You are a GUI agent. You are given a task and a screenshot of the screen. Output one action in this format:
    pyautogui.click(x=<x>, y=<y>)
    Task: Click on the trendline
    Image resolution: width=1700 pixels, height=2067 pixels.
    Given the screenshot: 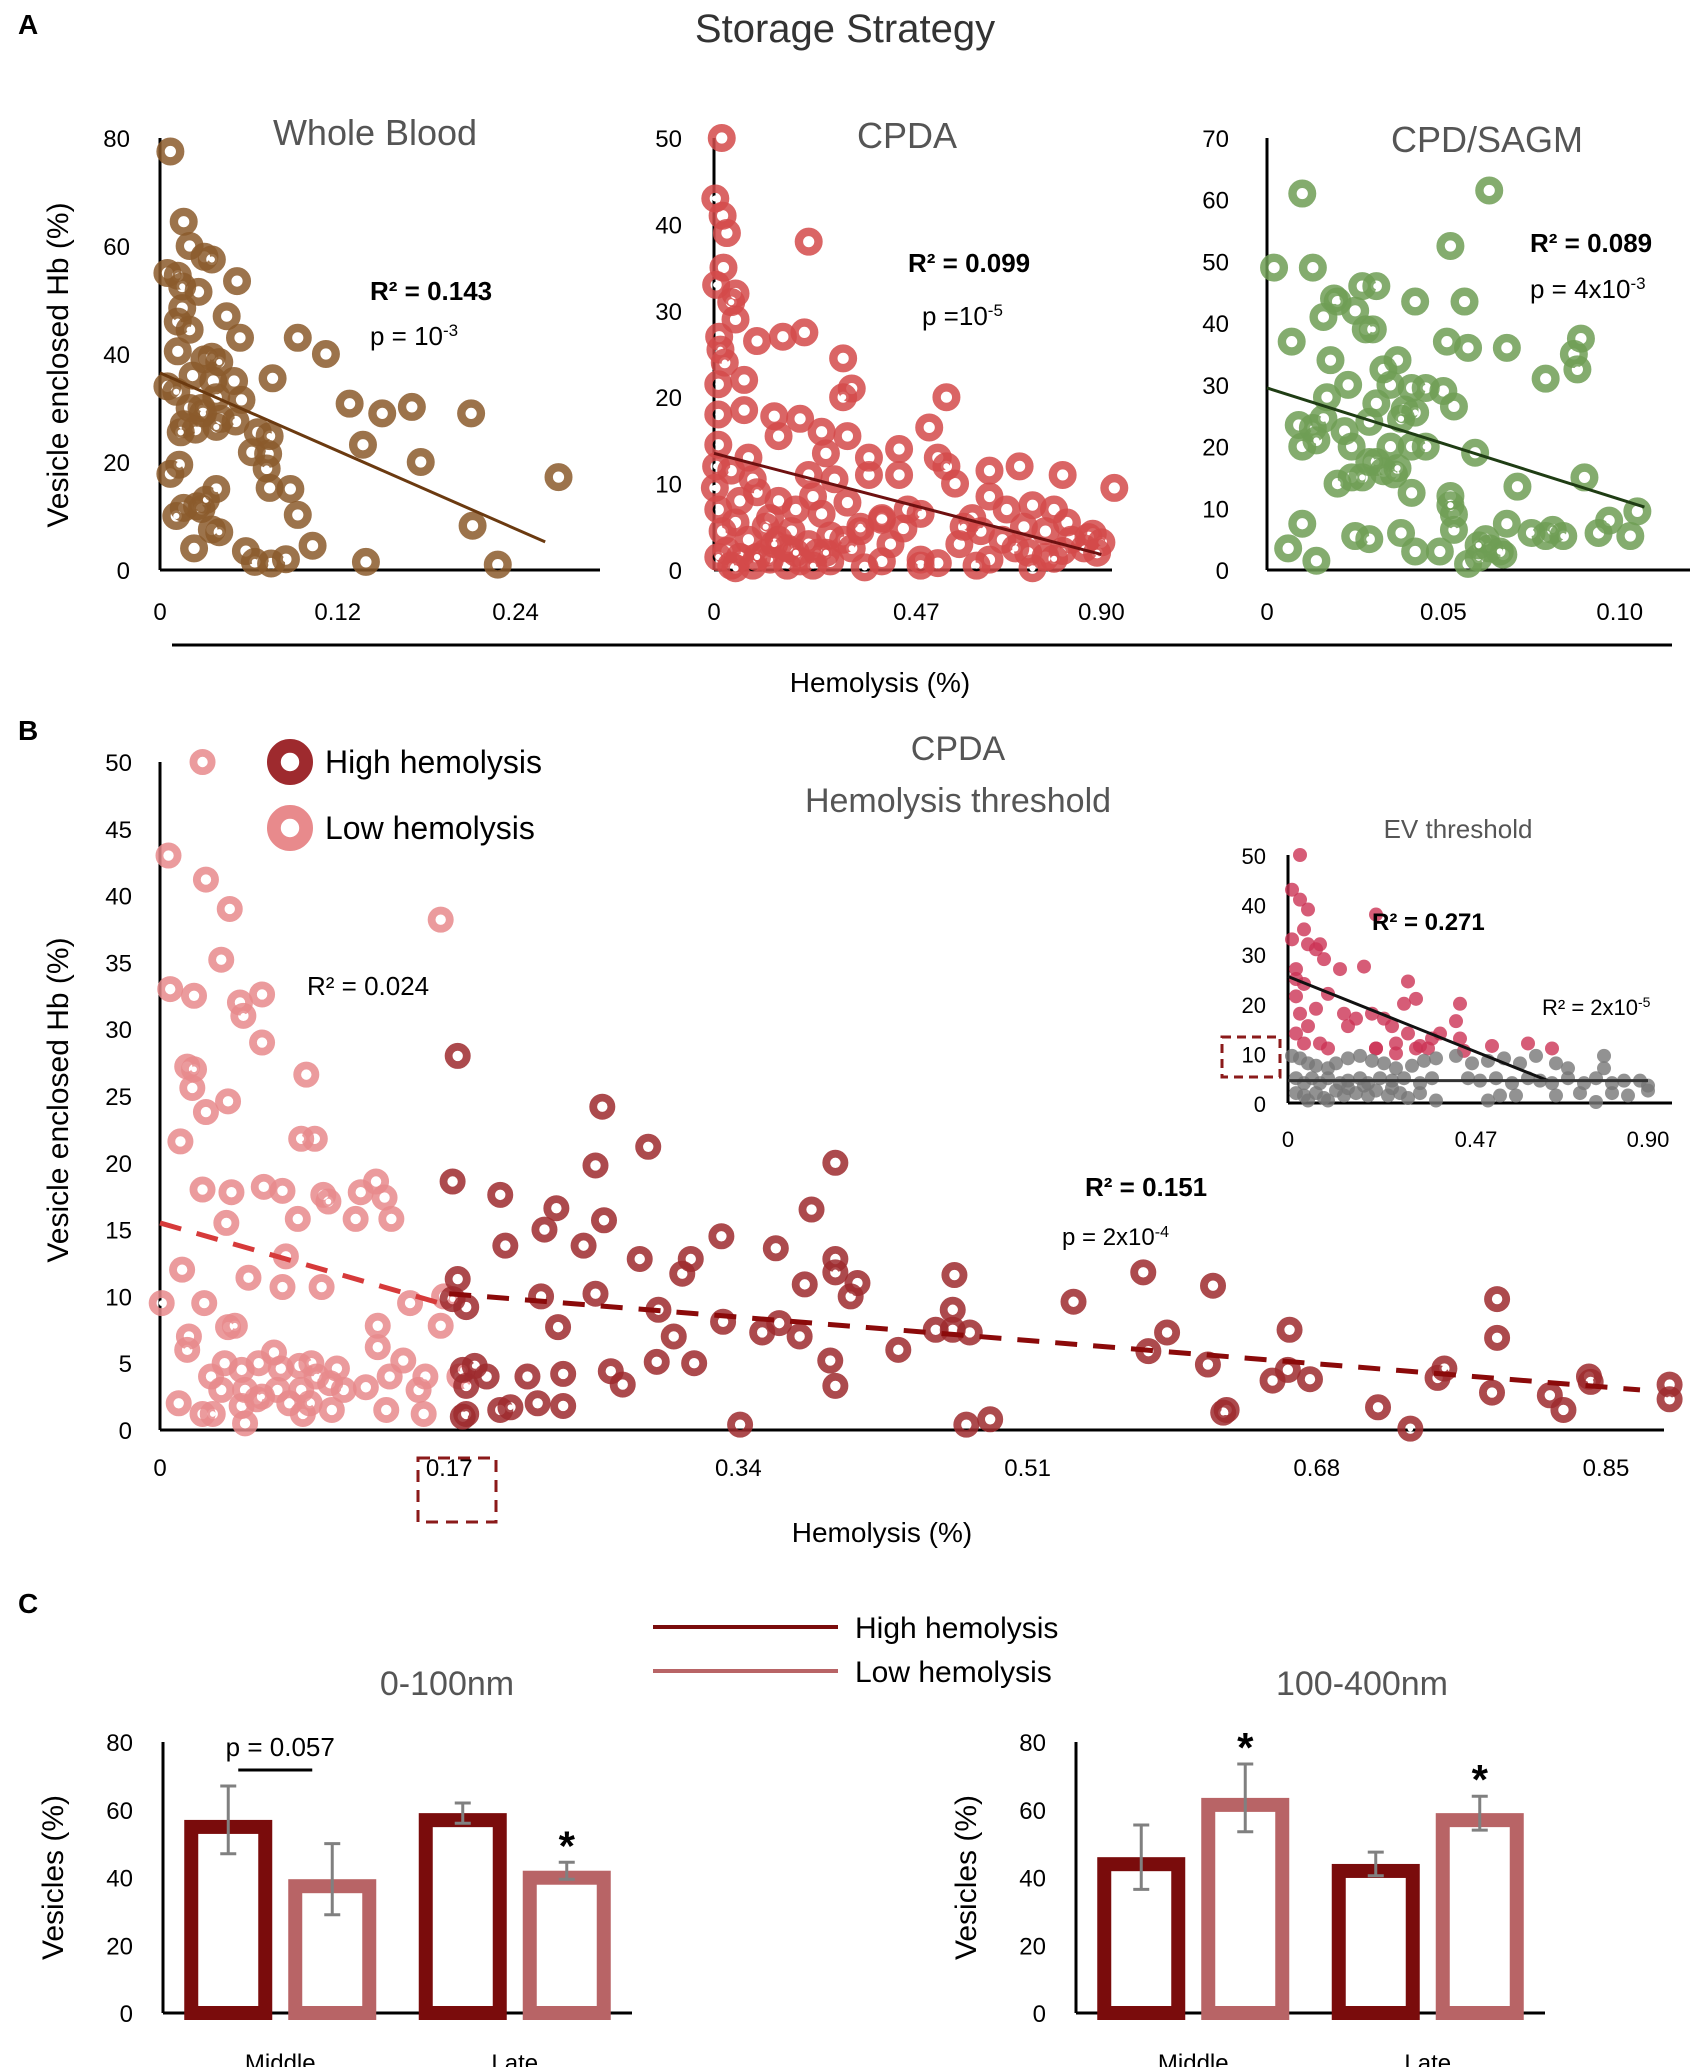 What is the action you would take?
    pyautogui.click(x=1418, y=1029)
    